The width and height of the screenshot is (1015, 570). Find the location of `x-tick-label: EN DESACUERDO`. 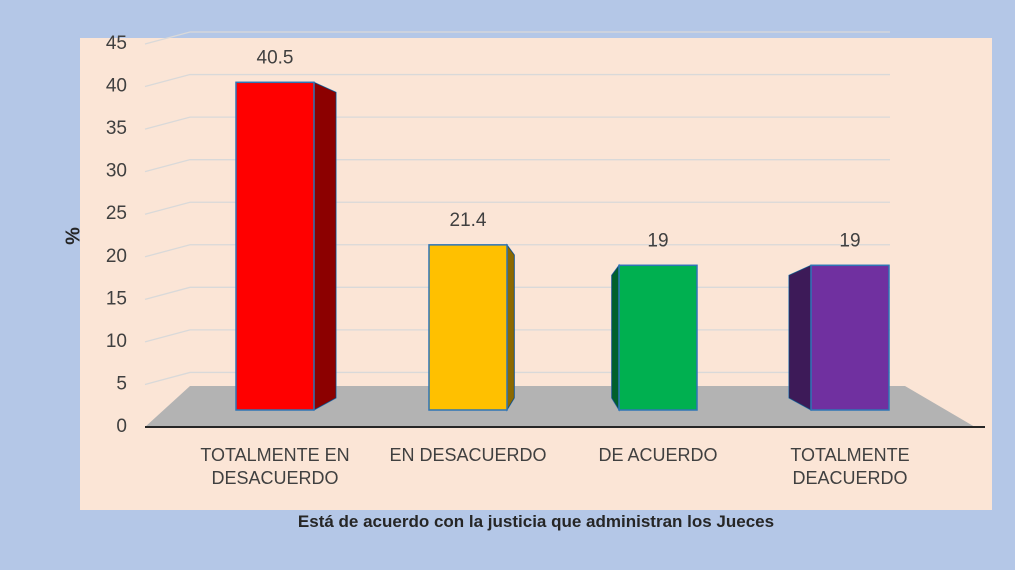

x-tick-label: EN DESACUERDO is located at coordinates (468, 455).